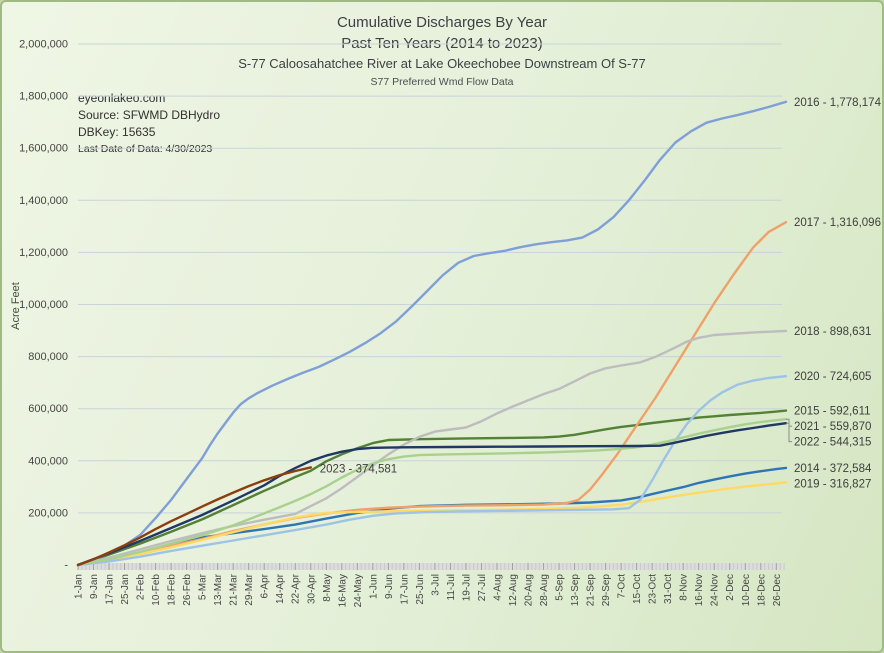 This screenshot has width=884, height=653. Describe the element at coordinates (311, 588) in the screenshot. I see `x-tick-label: 30-Apr` at that location.